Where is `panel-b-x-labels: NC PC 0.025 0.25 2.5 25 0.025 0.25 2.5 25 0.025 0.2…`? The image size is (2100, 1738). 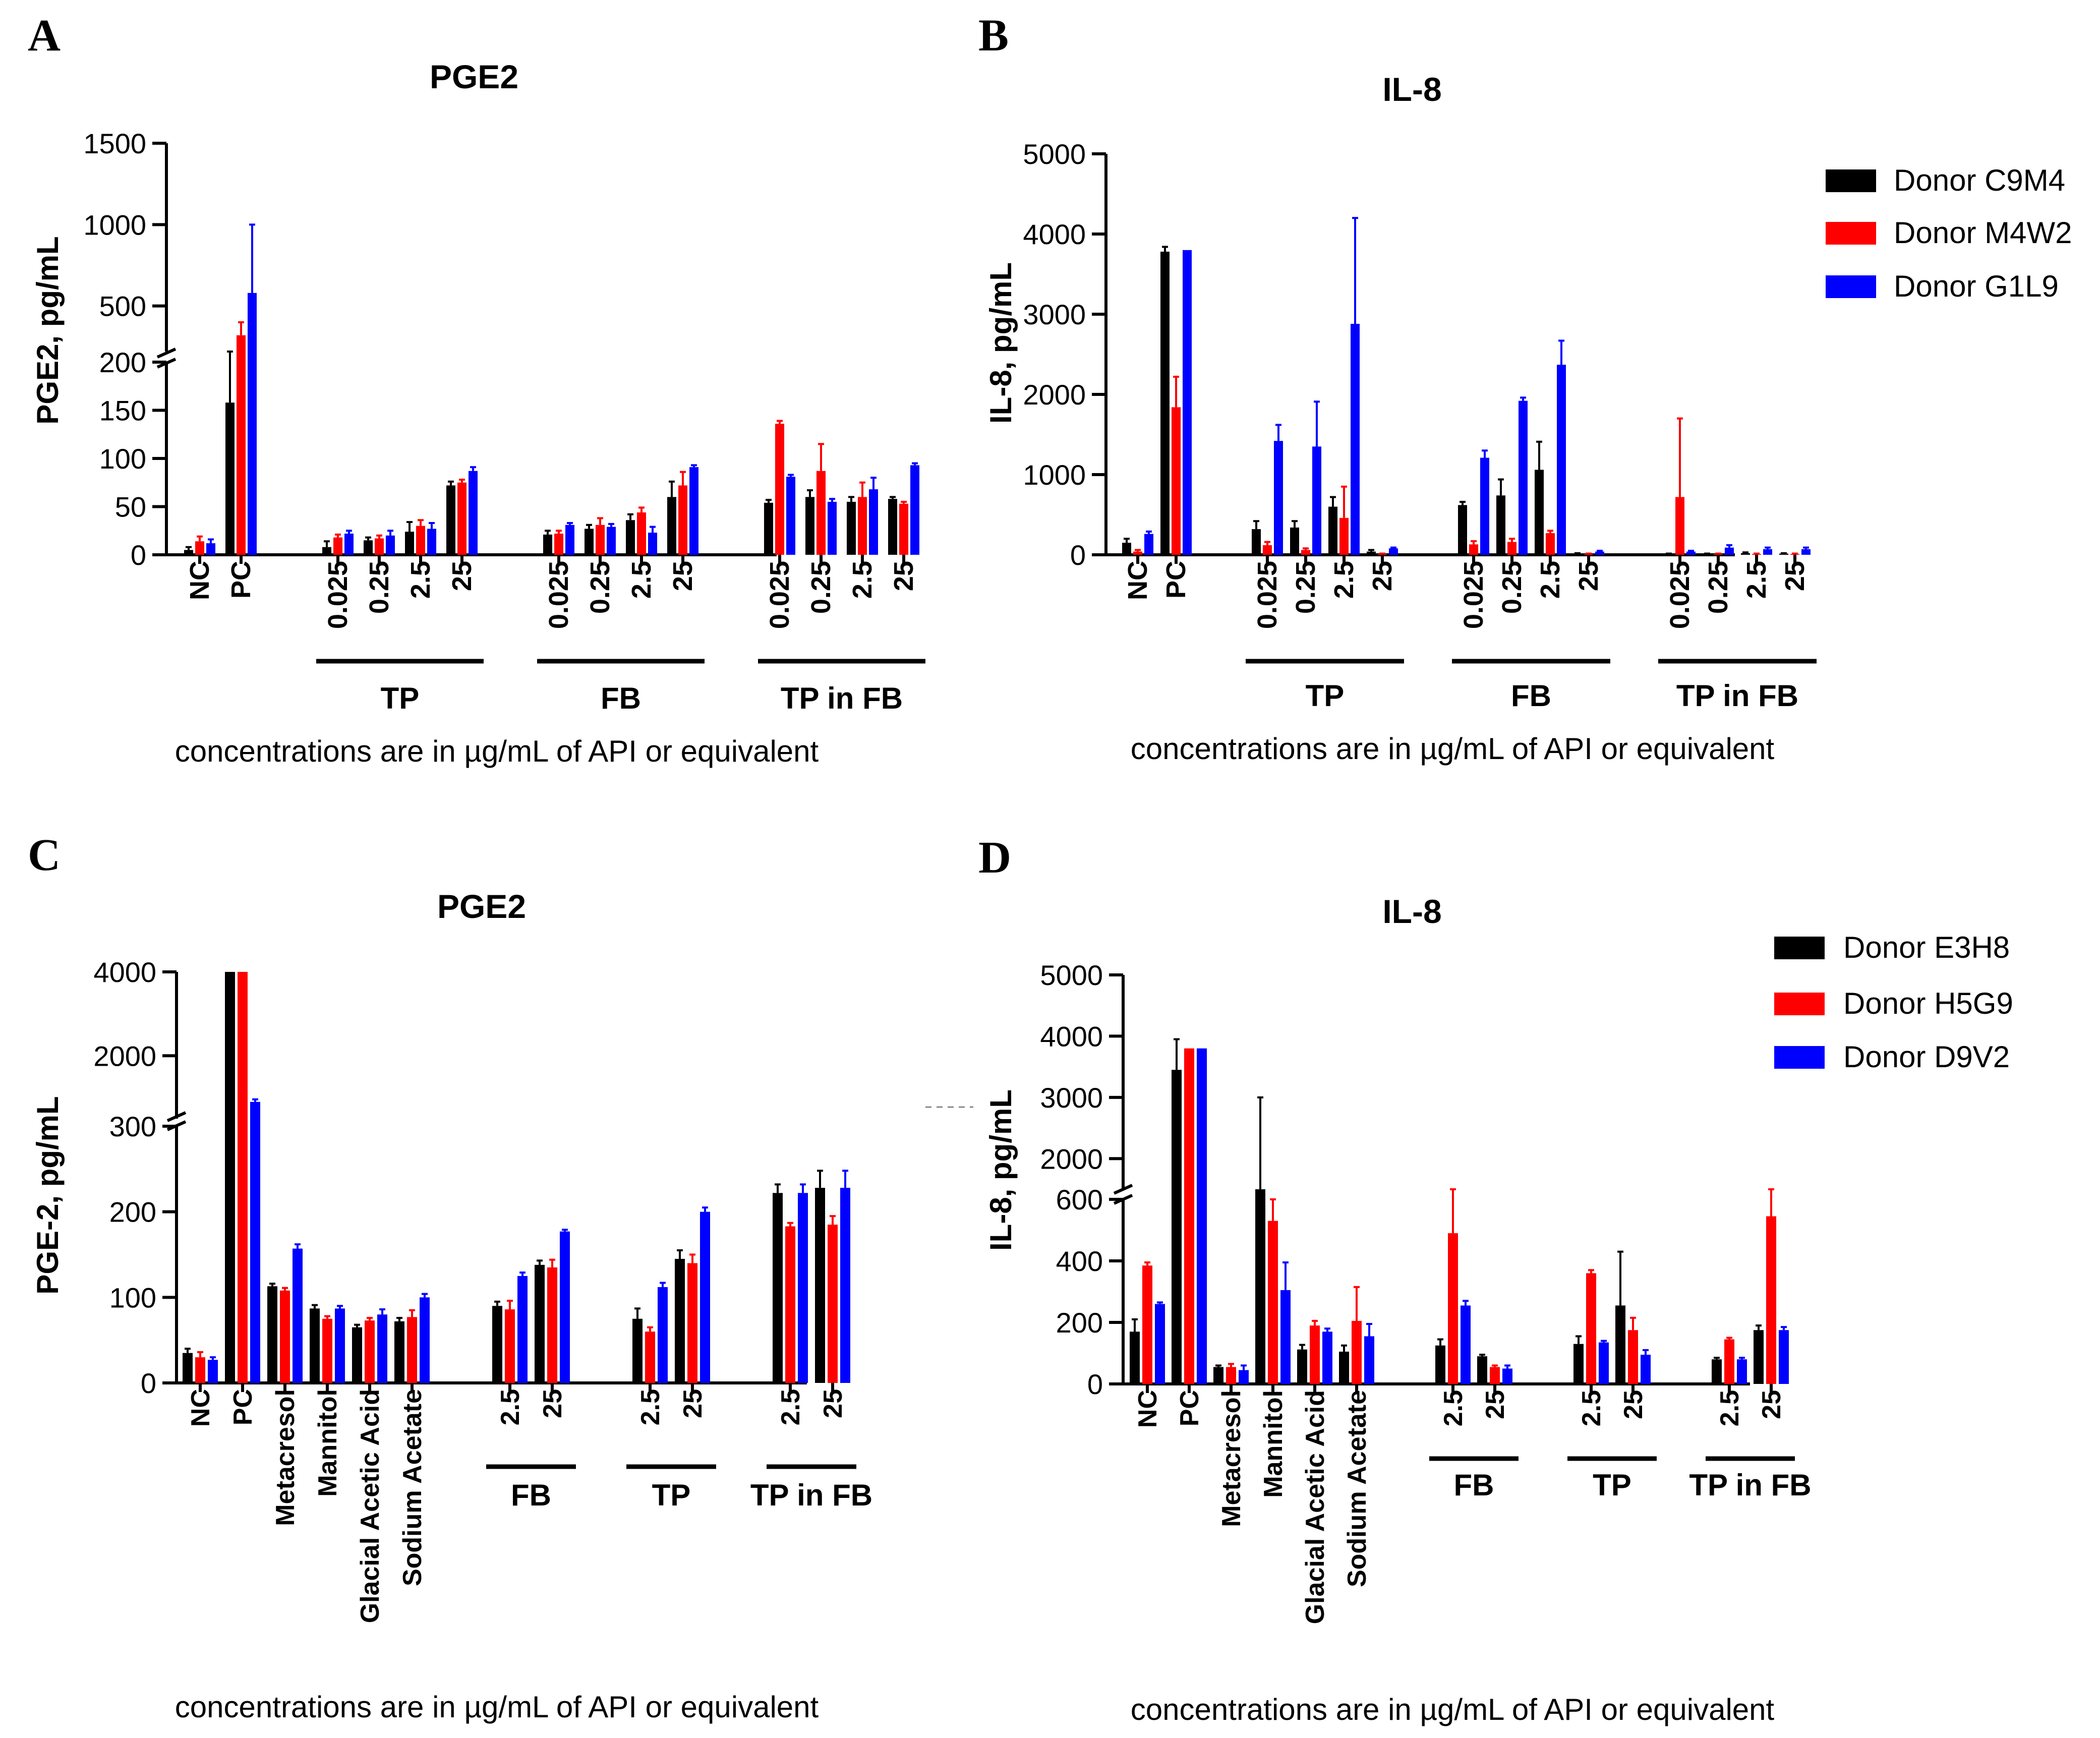 panel-b-x-labels: NC PC 0.025 0.25 2.5 25 0.025 0.25 2.5 25 0.025 0.2… is located at coordinates (1466, 592).